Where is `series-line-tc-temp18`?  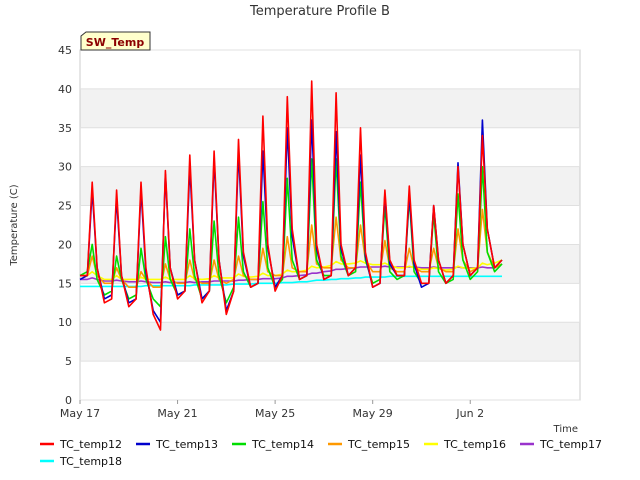 series-line-tc-temp18 is located at coordinates (291, 281).